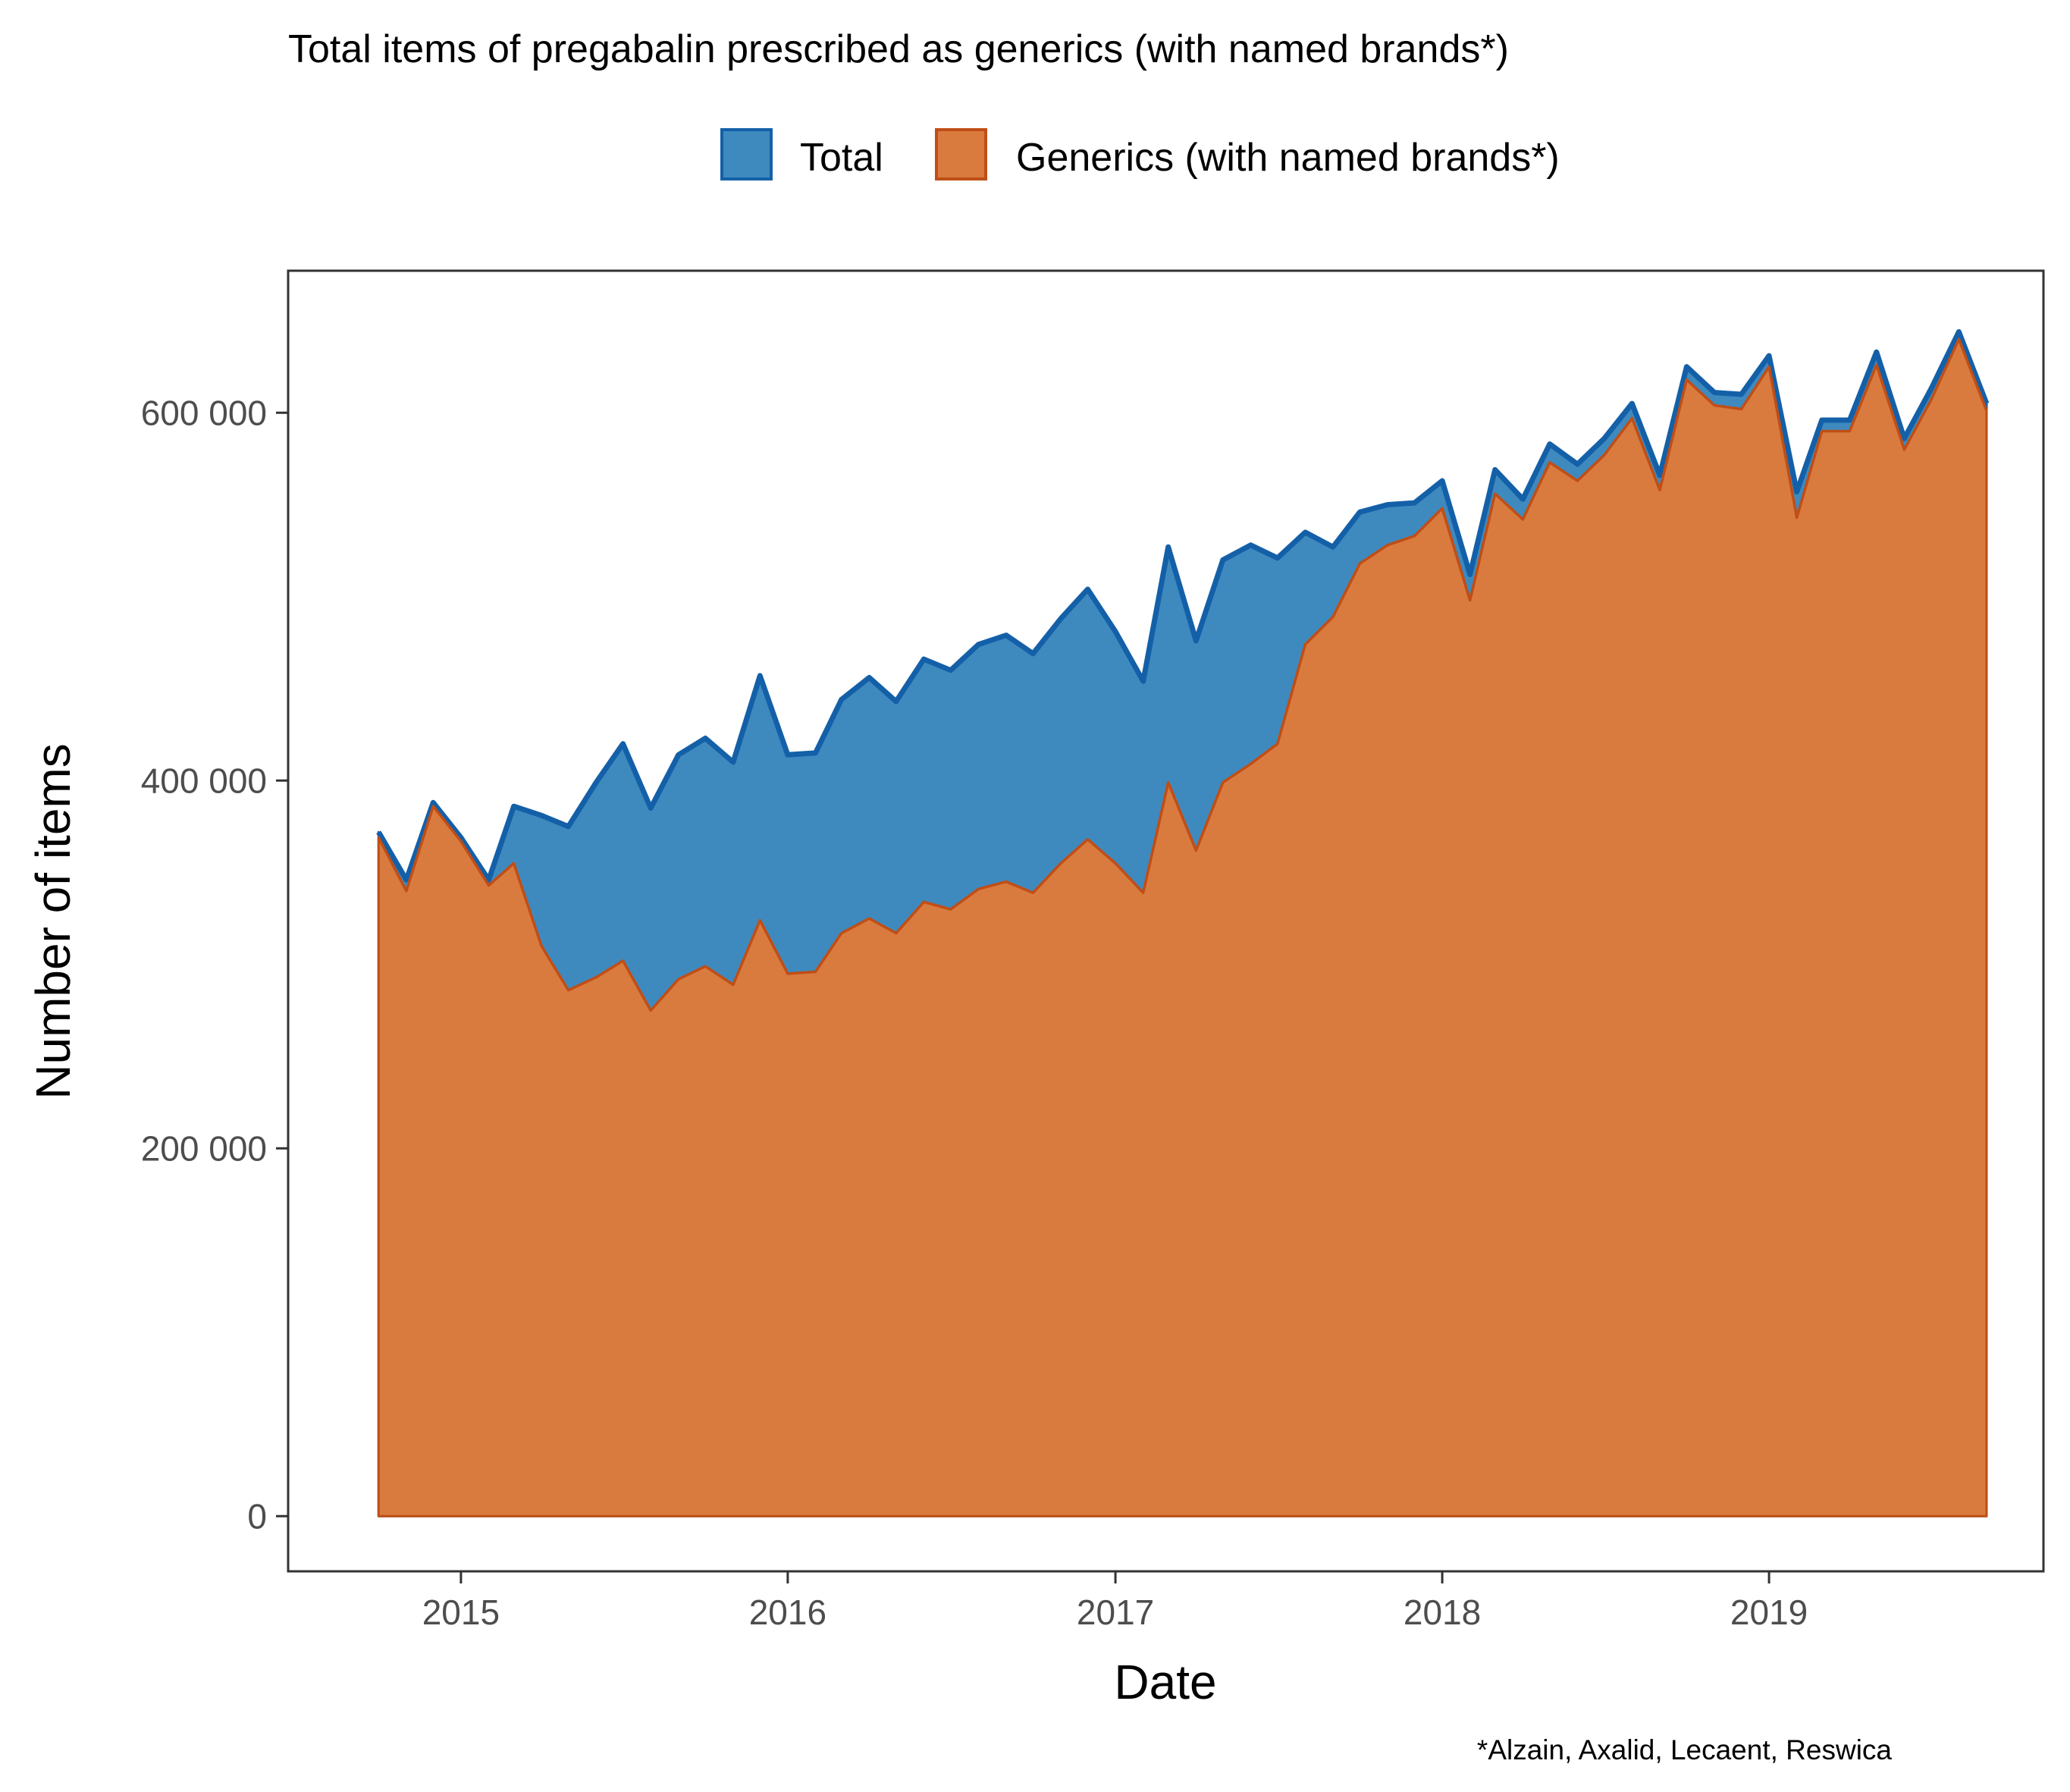 The height and width of the screenshot is (1792, 2070). What do you see at coordinates (1442, 1612) in the screenshot?
I see `x-tick-label: 2018` at bounding box center [1442, 1612].